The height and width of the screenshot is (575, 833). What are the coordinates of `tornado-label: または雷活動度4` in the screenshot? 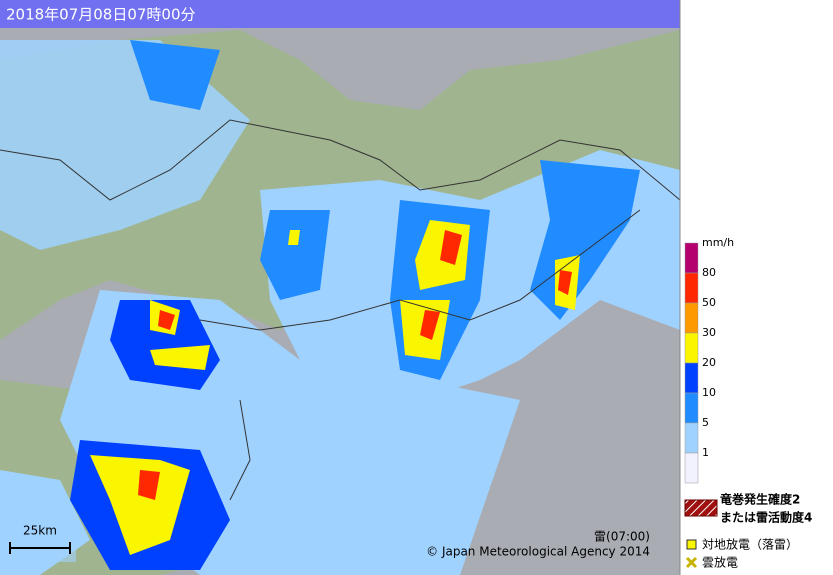 It's located at (766, 517).